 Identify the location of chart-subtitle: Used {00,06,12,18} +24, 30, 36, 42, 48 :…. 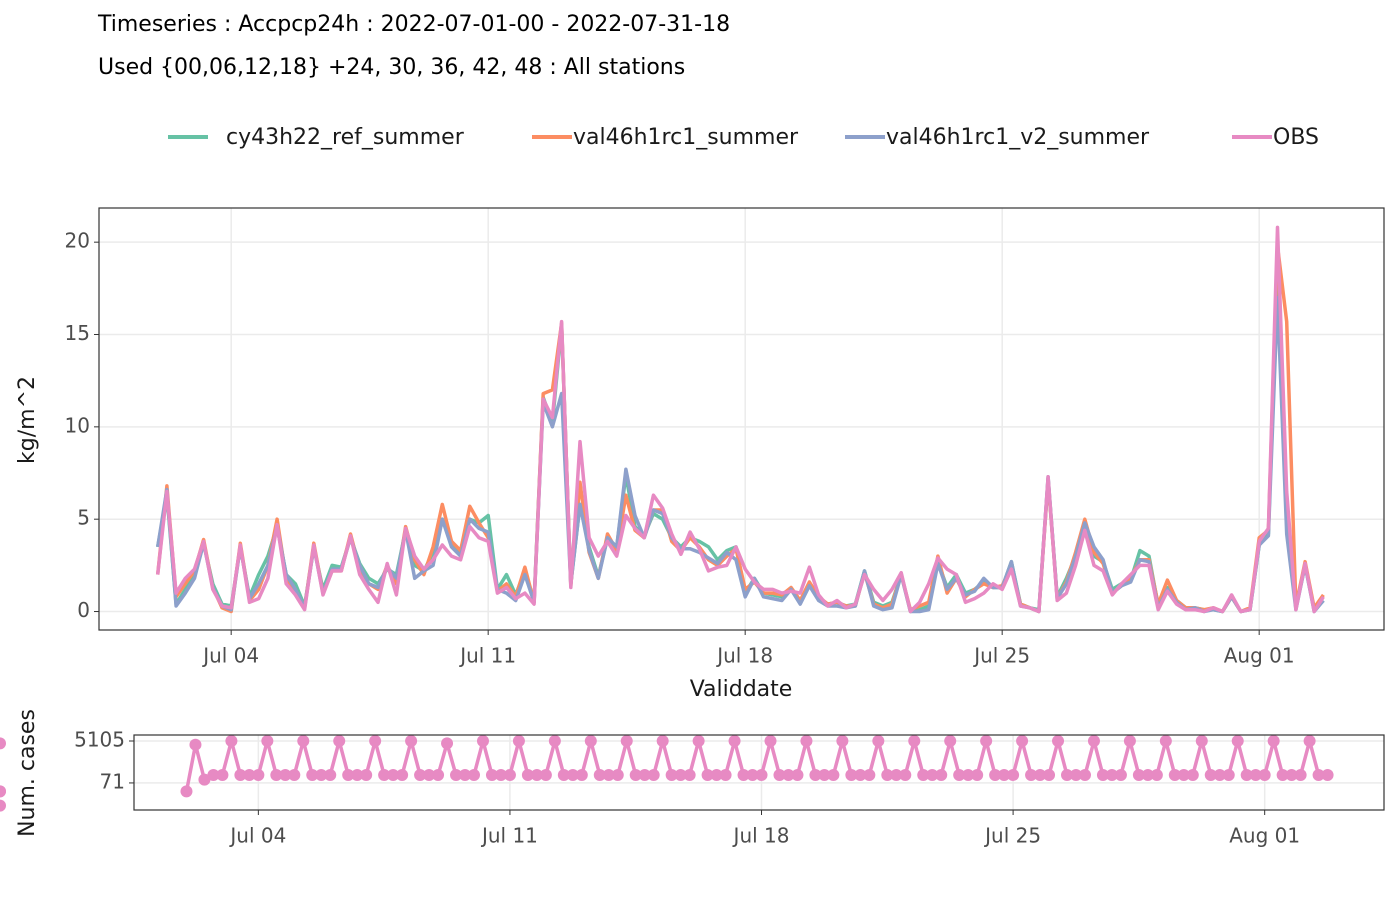
(391, 67).